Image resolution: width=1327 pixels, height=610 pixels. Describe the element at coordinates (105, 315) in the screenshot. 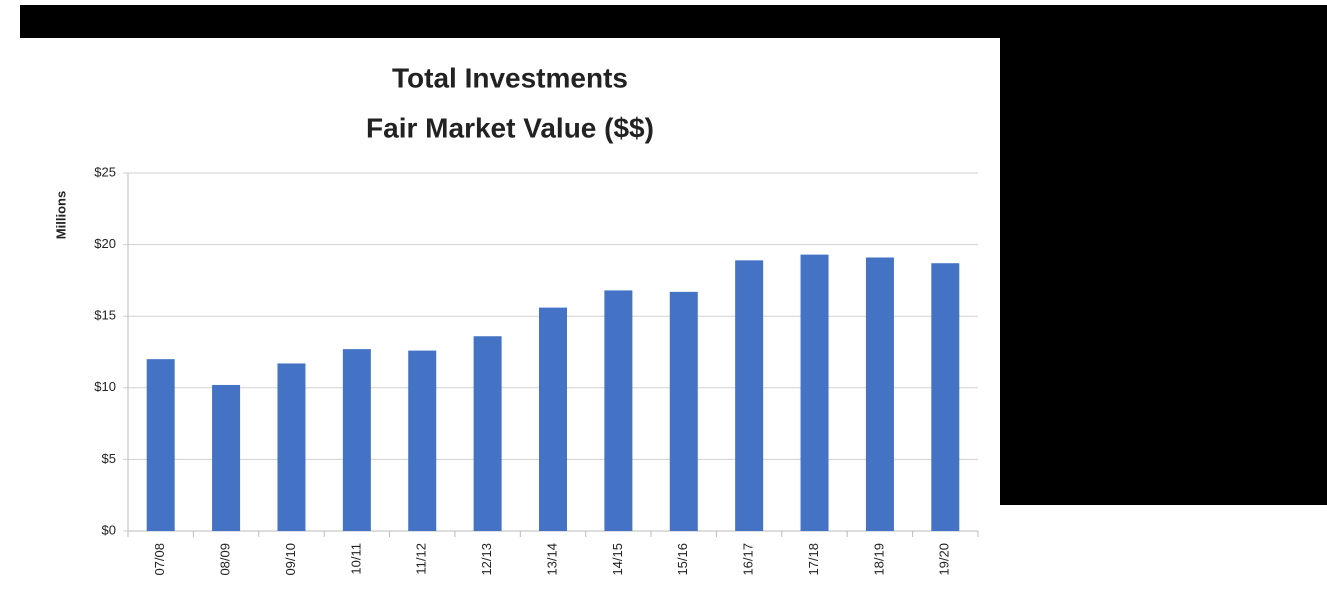

I see `y-tick-label: $15` at that location.